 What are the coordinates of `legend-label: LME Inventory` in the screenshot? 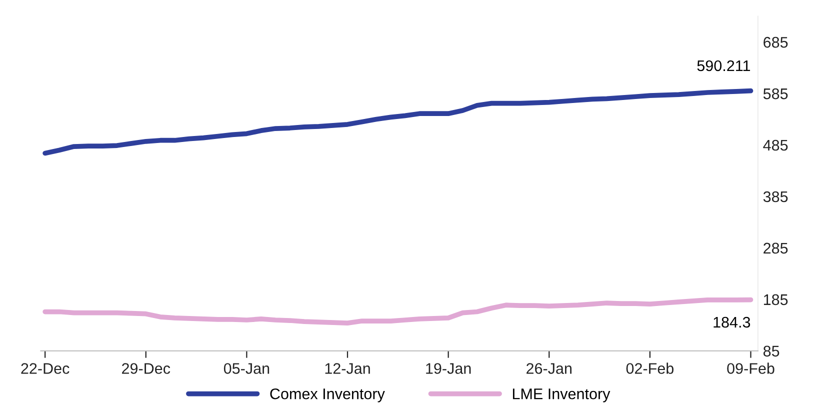 It's located at (561, 395).